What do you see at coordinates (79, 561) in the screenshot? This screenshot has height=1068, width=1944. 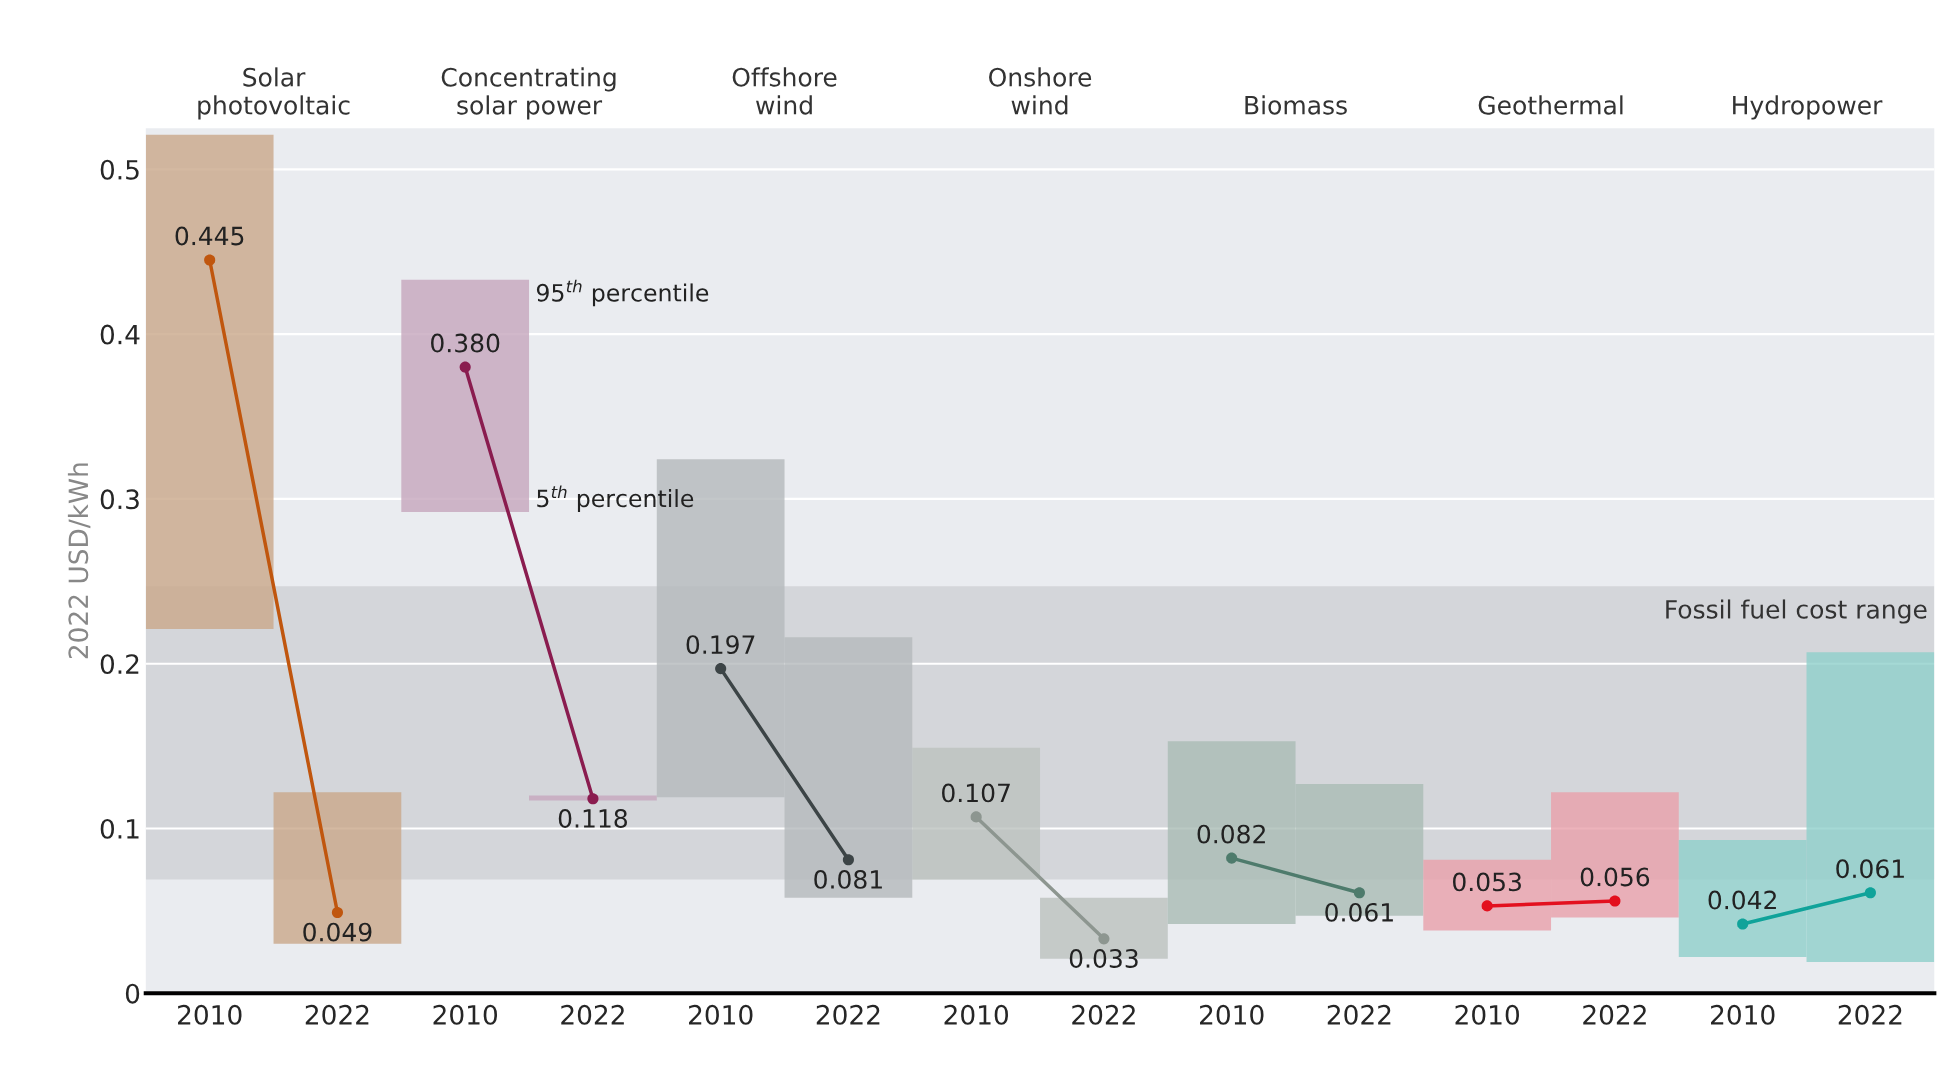 I see `y-axis-title: 2022 USD/kWh` at bounding box center [79, 561].